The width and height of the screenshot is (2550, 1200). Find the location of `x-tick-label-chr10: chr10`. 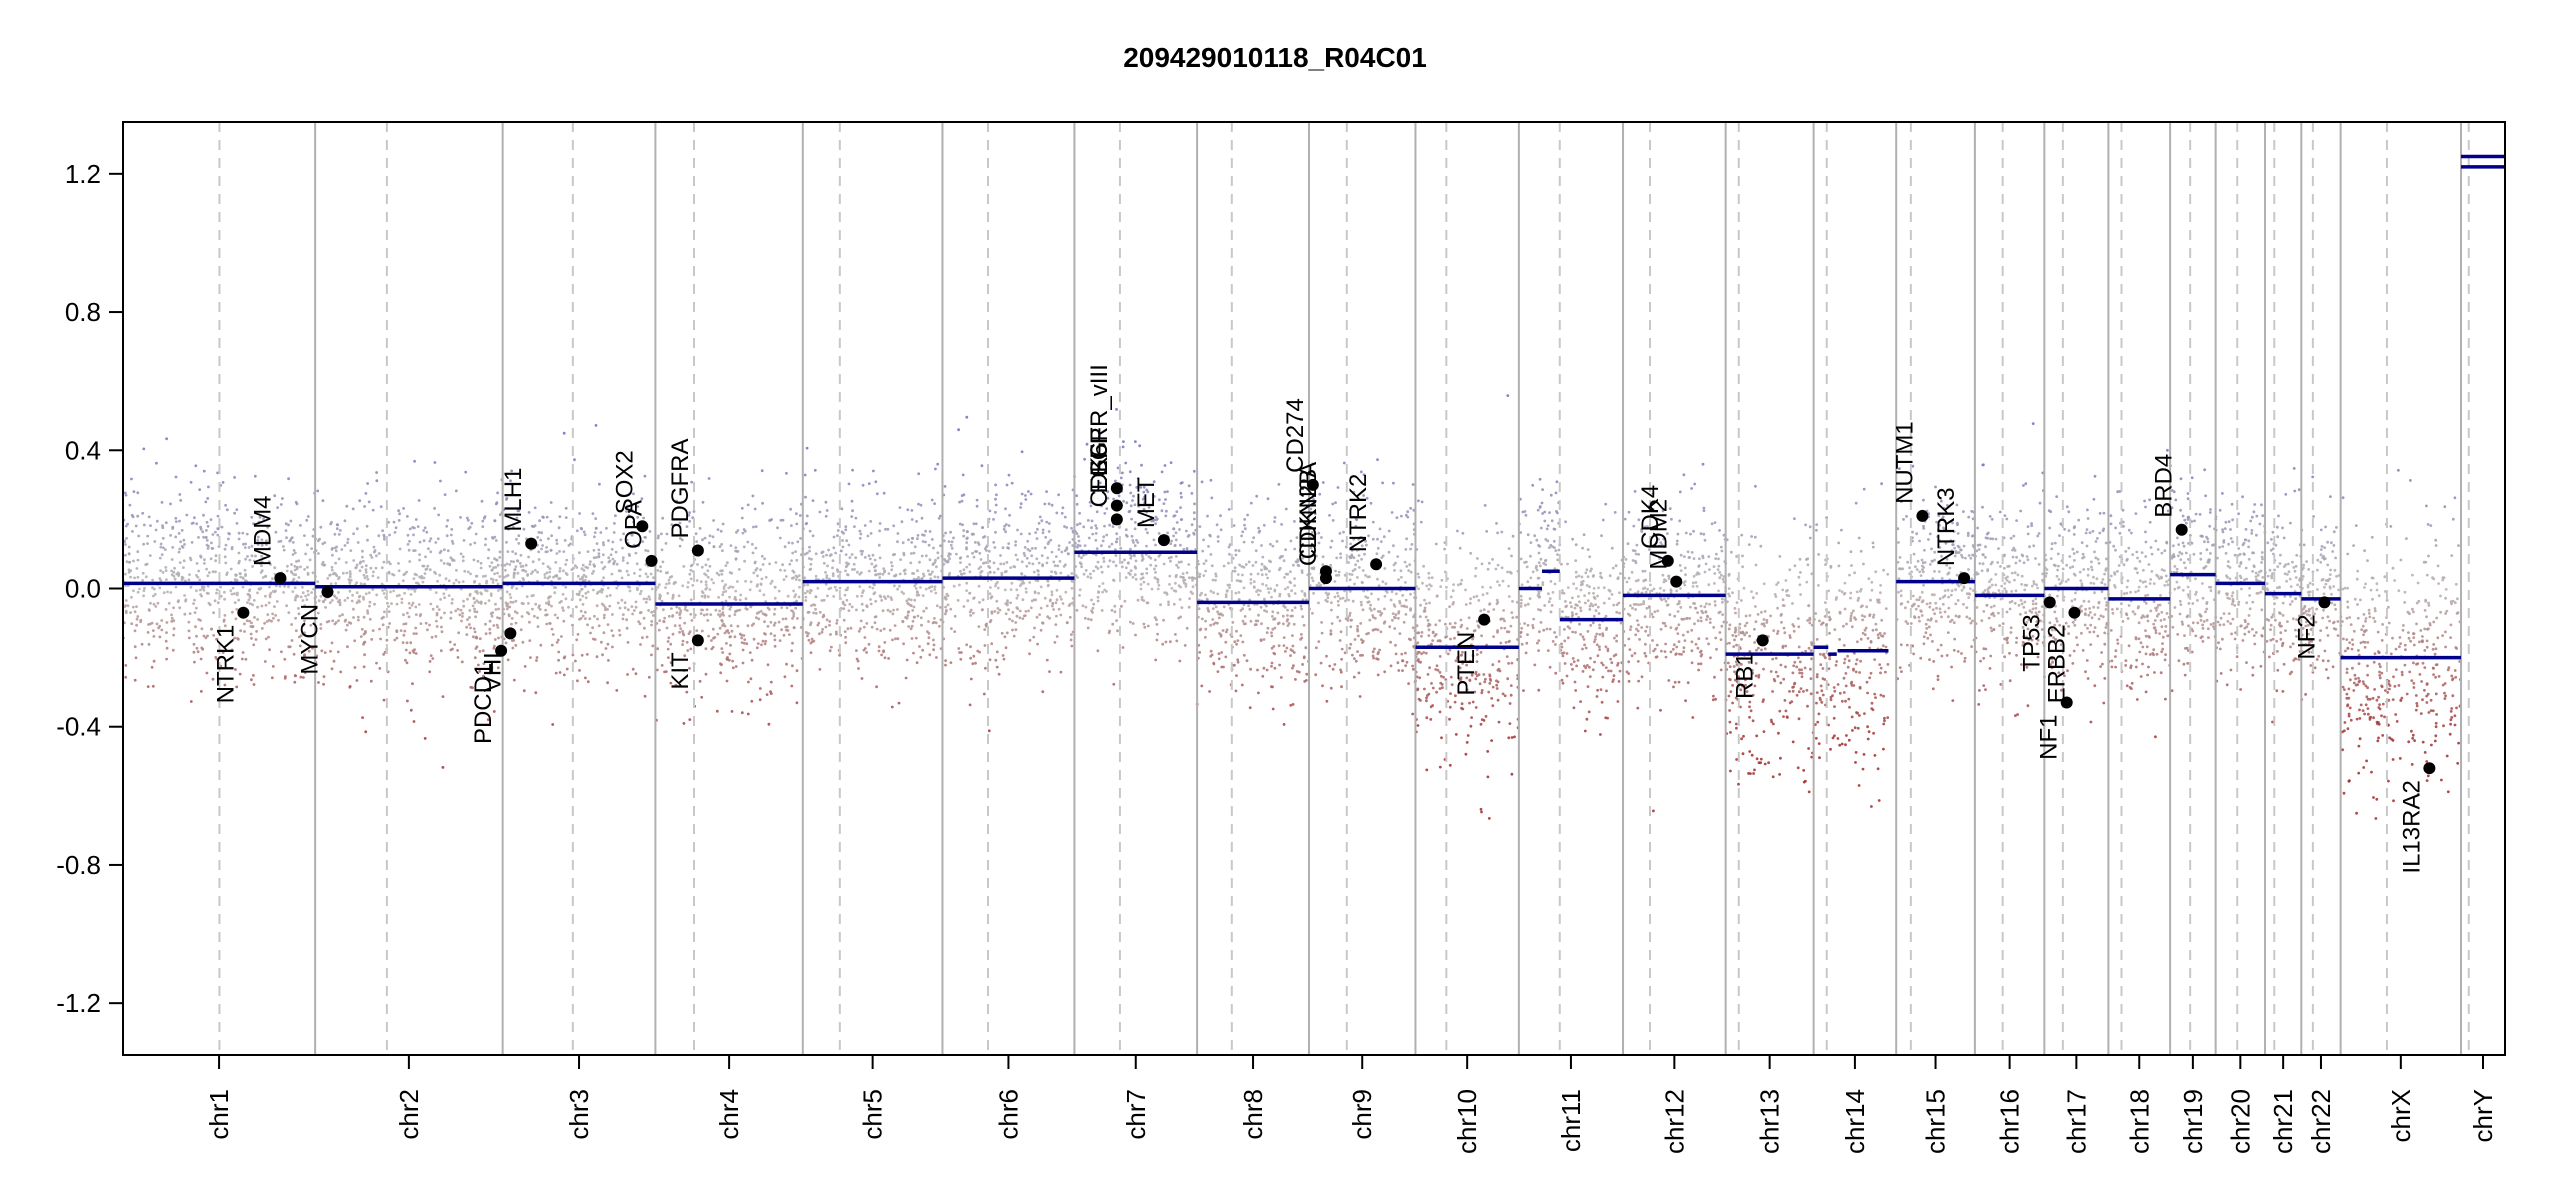

x-tick-label-chr10: chr10 is located at coordinates (1467, 1121).